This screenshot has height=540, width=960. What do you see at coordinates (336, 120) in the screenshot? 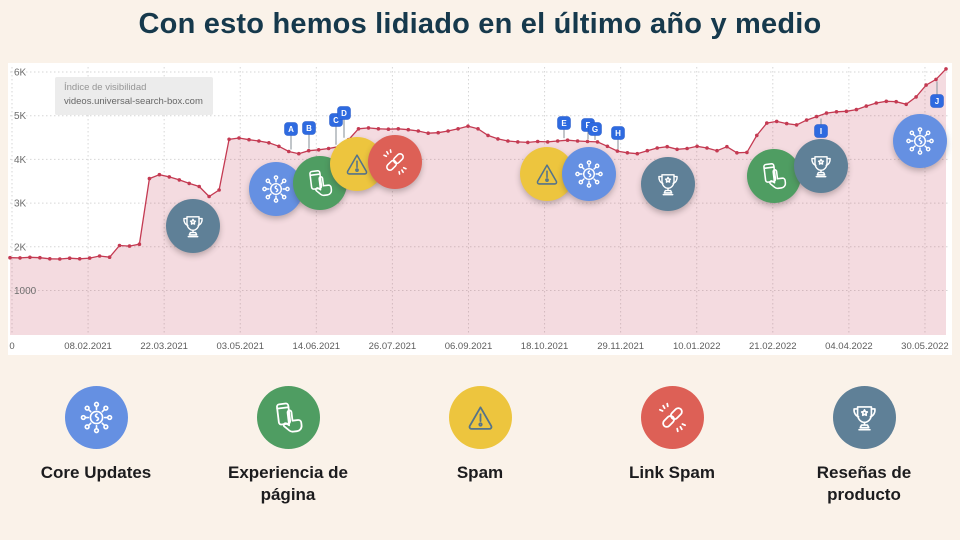
I see `svg-text: C` at bounding box center [336, 120].